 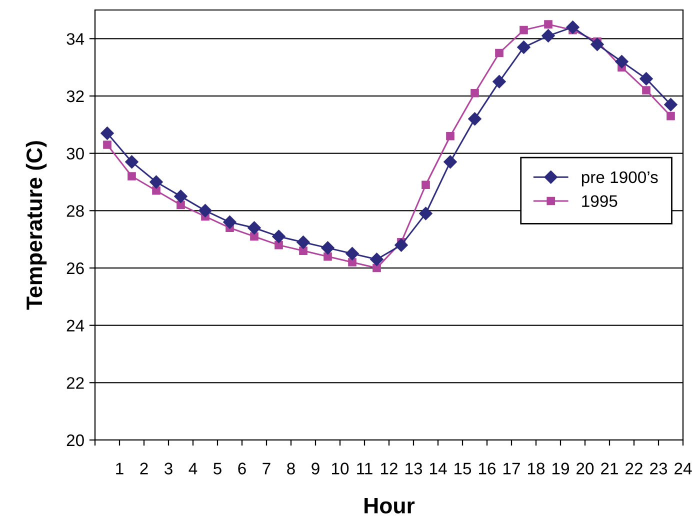 What do you see at coordinates (364, 468) in the screenshot?
I see `x-tick-label: 11` at bounding box center [364, 468].